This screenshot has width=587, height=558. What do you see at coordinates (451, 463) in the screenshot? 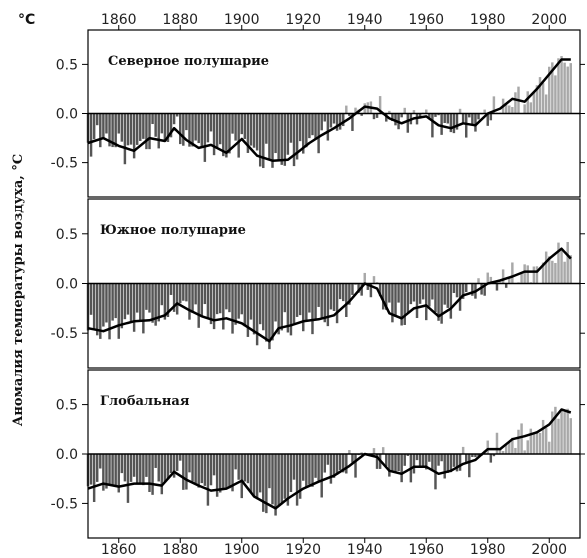
I see `bar-1968` at bounding box center [451, 463].